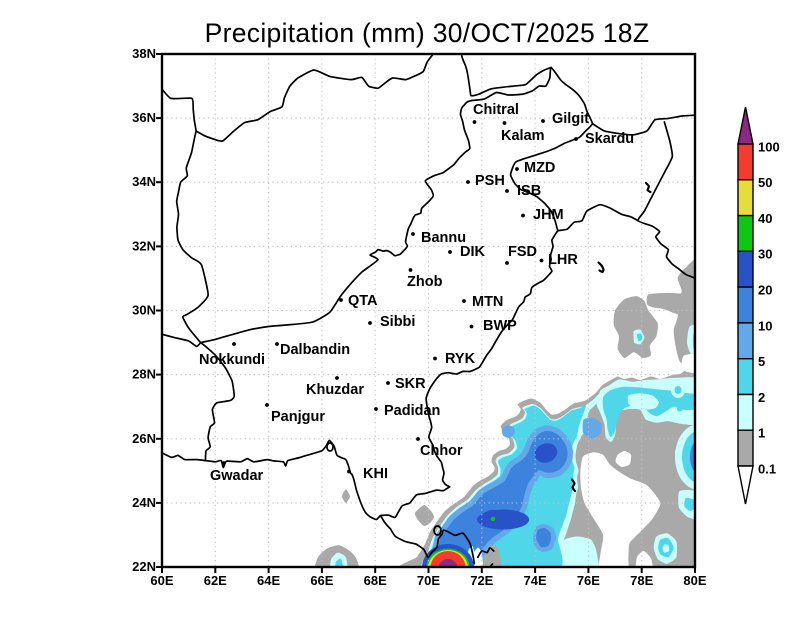 This screenshot has width=800, height=618. I want to click on svg-text: 60E, so click(161, 580).